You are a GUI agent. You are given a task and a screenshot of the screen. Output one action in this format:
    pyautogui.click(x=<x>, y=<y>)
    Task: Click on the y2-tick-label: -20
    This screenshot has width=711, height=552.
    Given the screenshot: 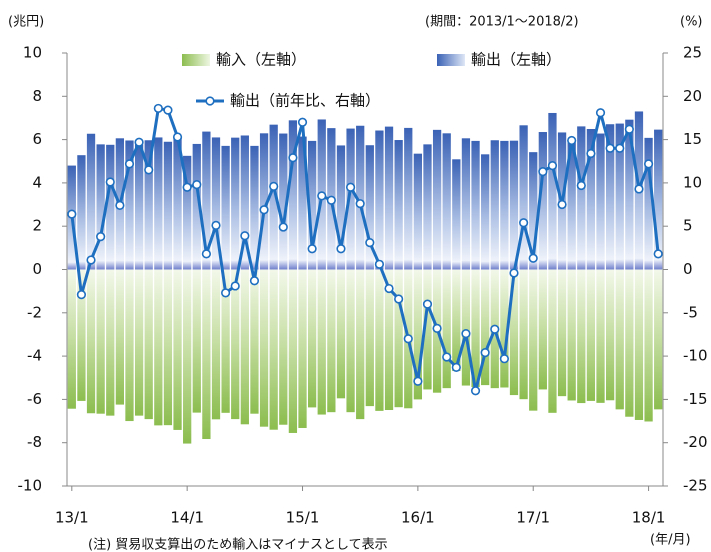 What is the action you would take?
    pyautogui.click(x=695, y=442)
    